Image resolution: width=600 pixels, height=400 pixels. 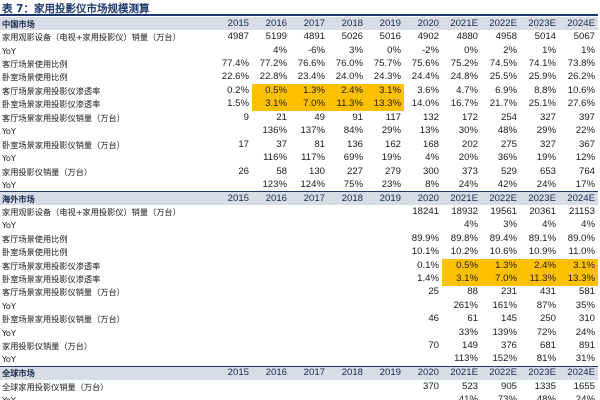 I want to click on table-row: YoY 116% 117% 69% 19% 4% 20% 36% 19% 12%, so click(x=299, y=157).